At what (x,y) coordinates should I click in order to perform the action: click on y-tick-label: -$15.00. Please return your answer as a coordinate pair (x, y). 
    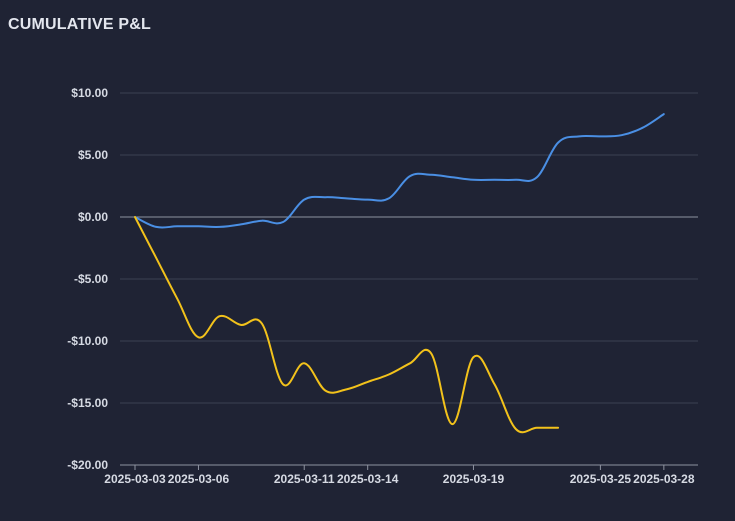
    Looking at the image, I should click on (87, 403).